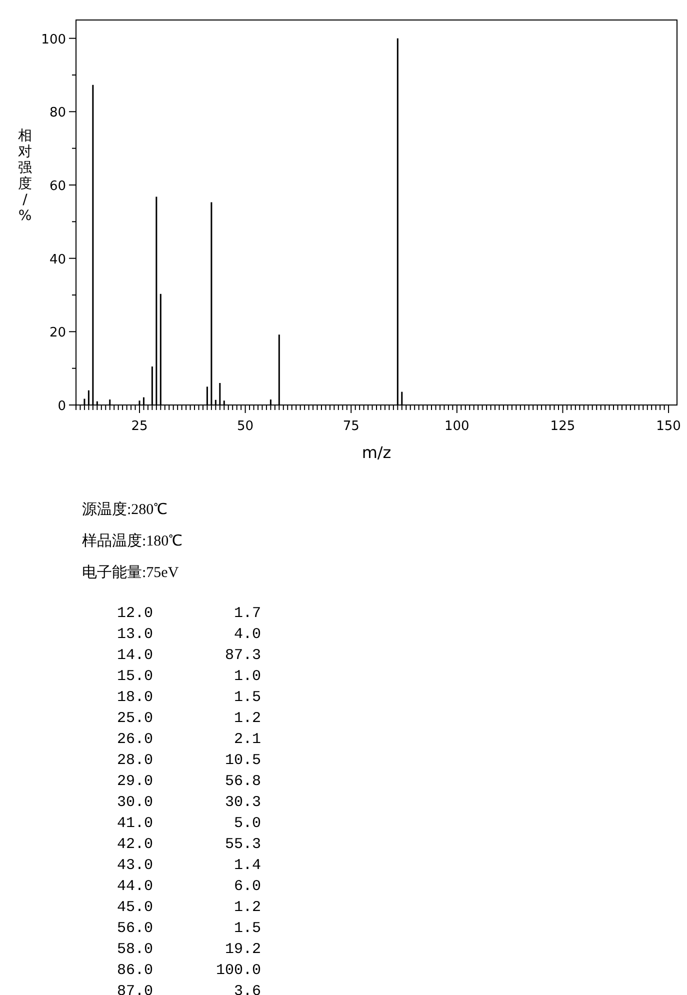 The width and height of the screenshot is (687, 995). Describe the element at coordinates (130, 572) in the screenshot. I see `text: 电子能量:75eV` at that location.